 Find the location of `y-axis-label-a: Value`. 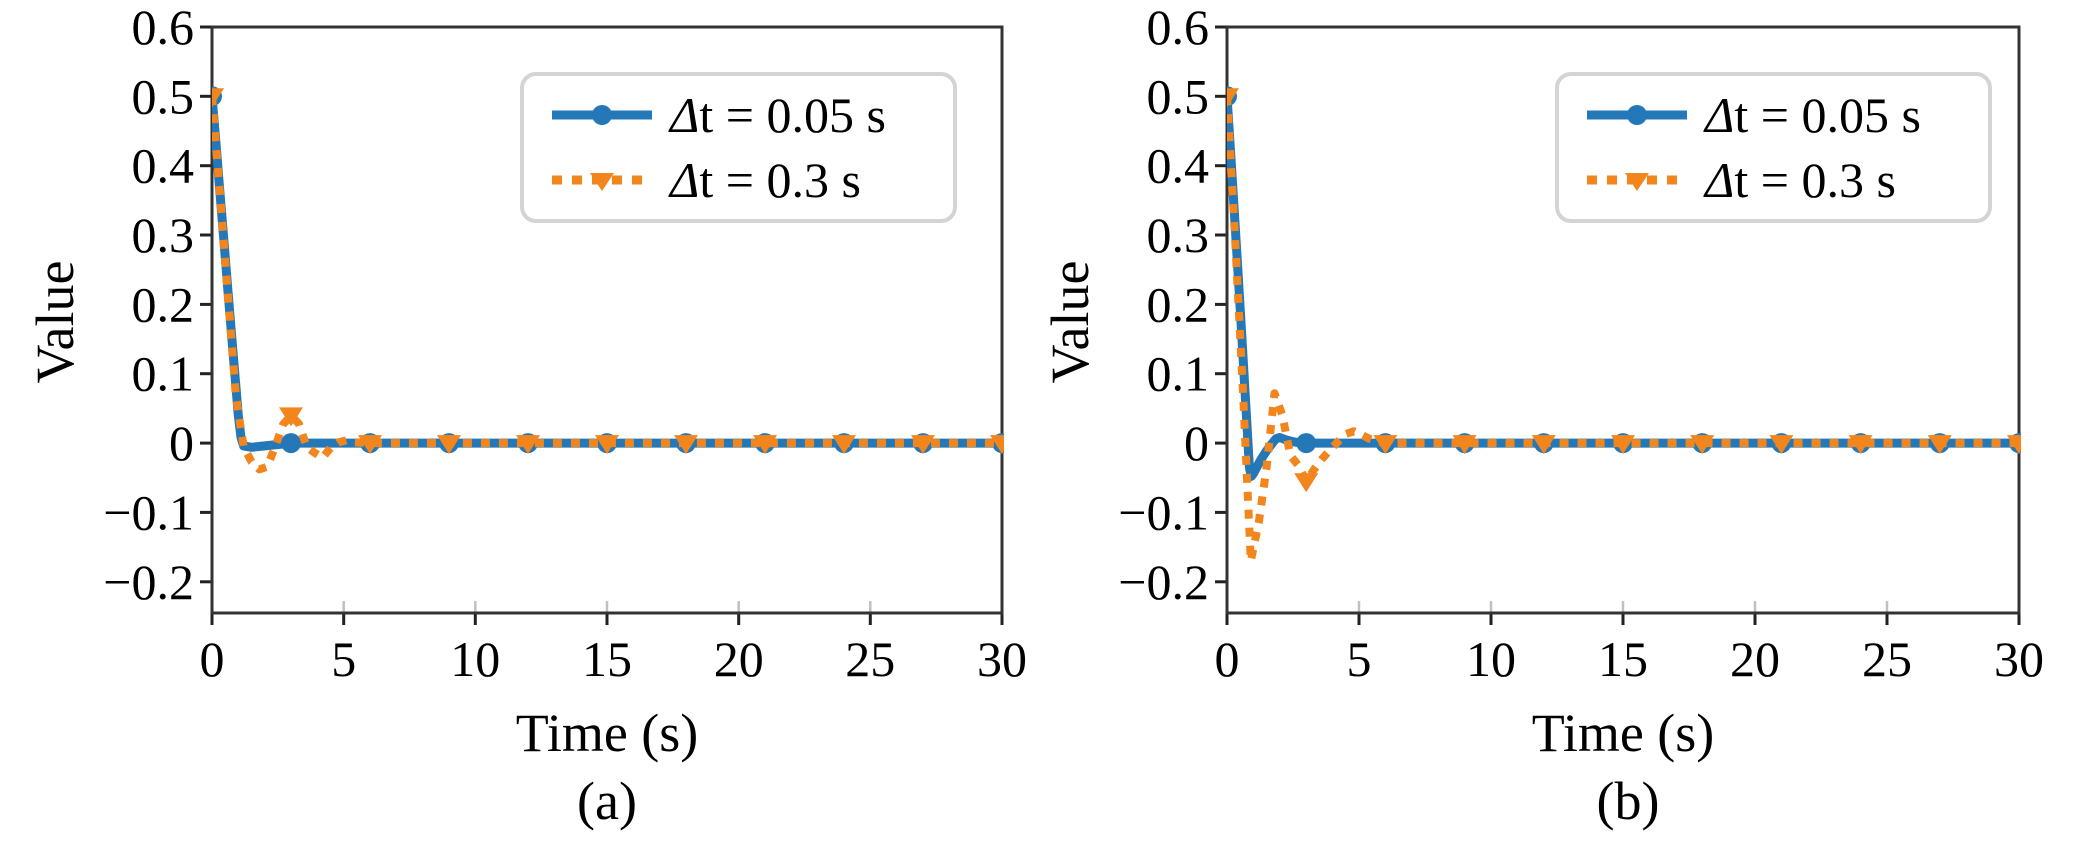

y-axis-label-a: Value is located at coordinates (55, 322).